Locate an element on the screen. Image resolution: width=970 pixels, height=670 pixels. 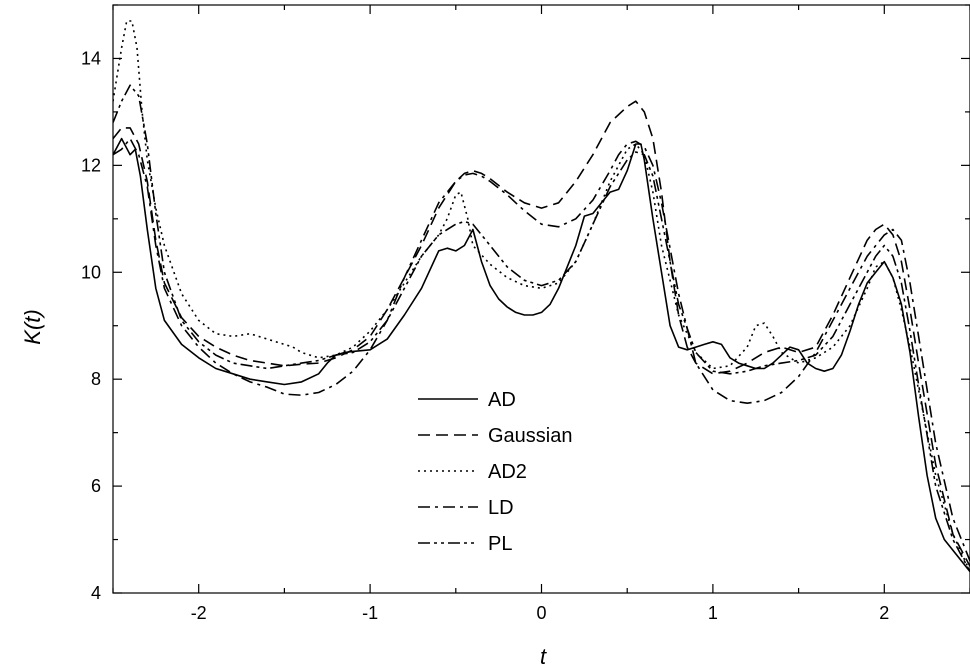
y-tick-label: 4 is located at coordinates (96, 593).